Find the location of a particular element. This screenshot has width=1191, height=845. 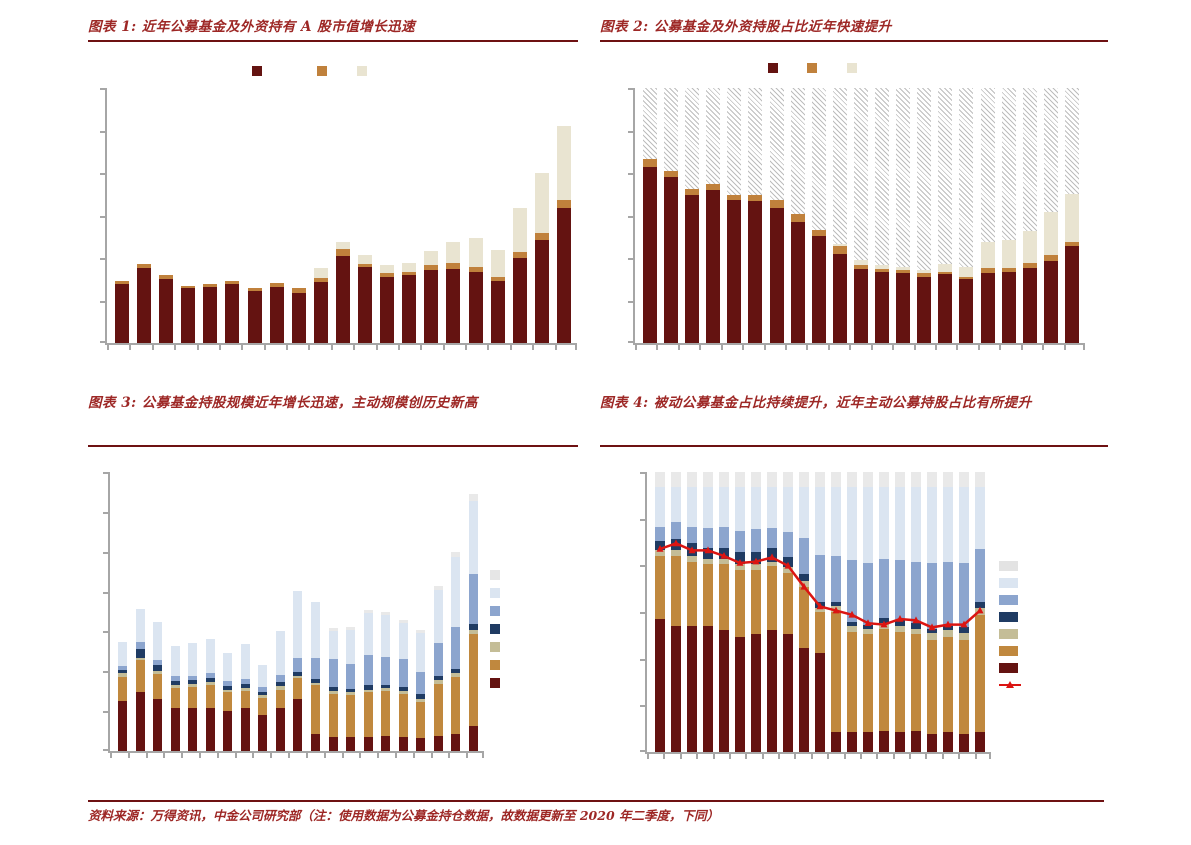

figure-1-legend is located at coordinates (309, 71).